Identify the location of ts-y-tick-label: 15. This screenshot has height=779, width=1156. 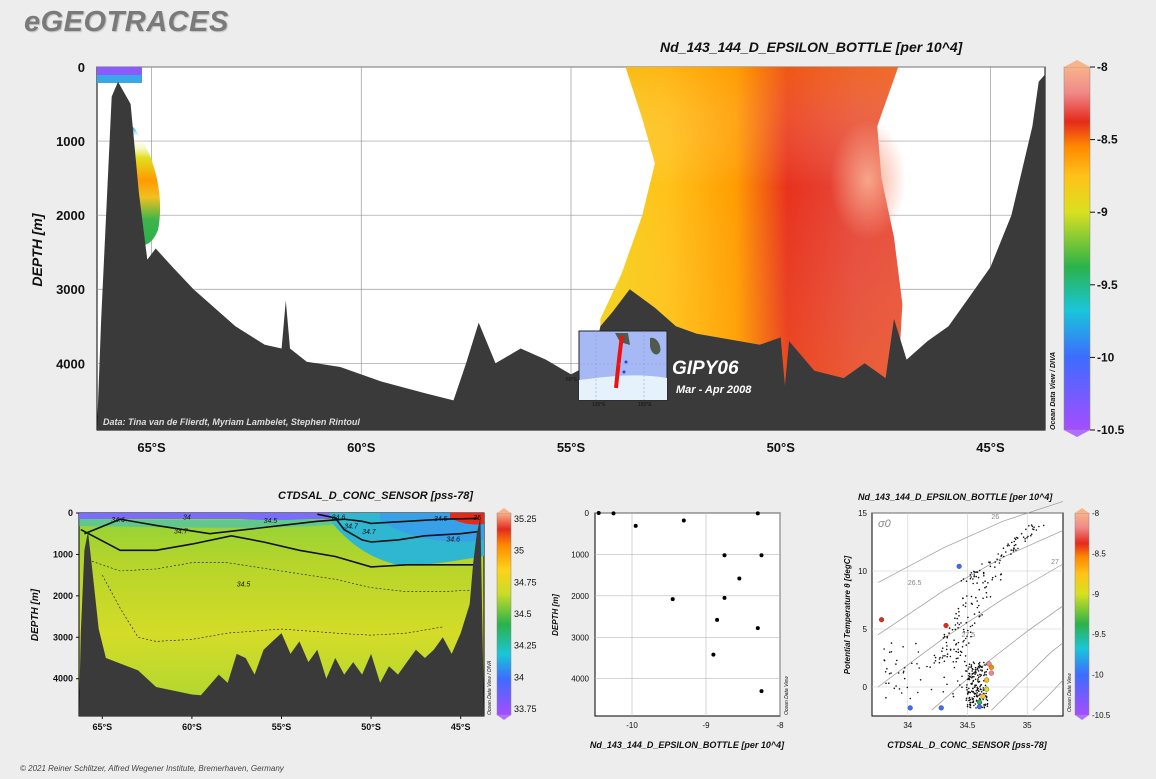
(862, 513).